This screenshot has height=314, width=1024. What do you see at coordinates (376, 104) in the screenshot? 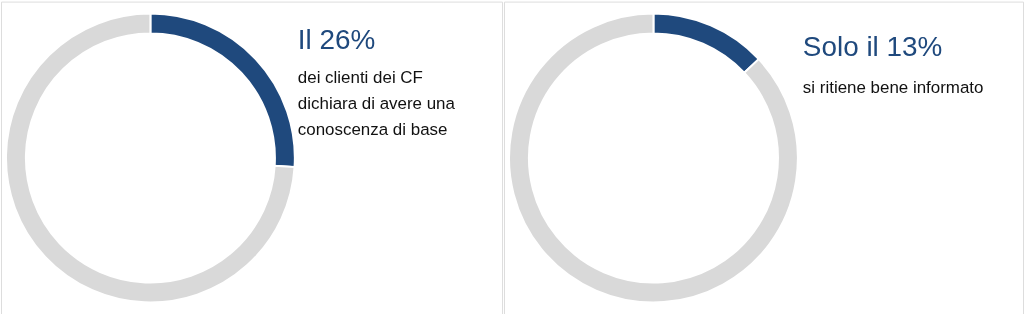
I see `text: dei clienti dei CF dichiara di avere una conoscenza di base` at bounding box center [376, 104].